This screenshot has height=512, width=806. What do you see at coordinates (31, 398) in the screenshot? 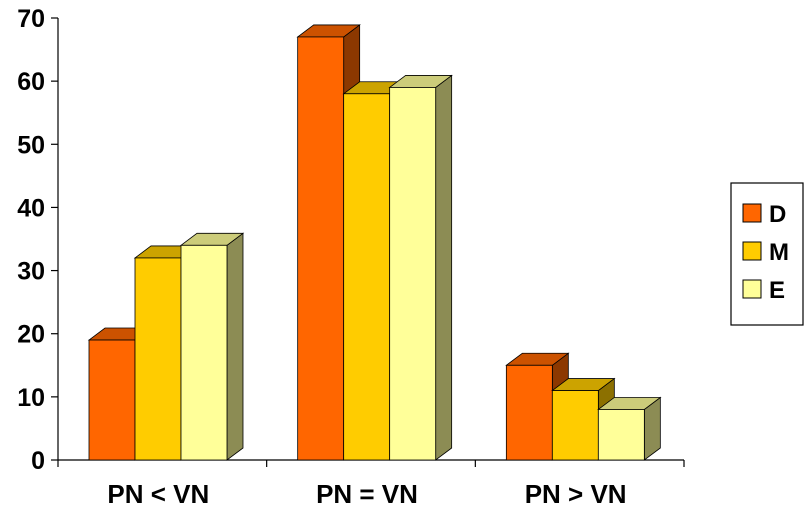
I see `y-tick-label: 10` at bounding box center [31, 398].